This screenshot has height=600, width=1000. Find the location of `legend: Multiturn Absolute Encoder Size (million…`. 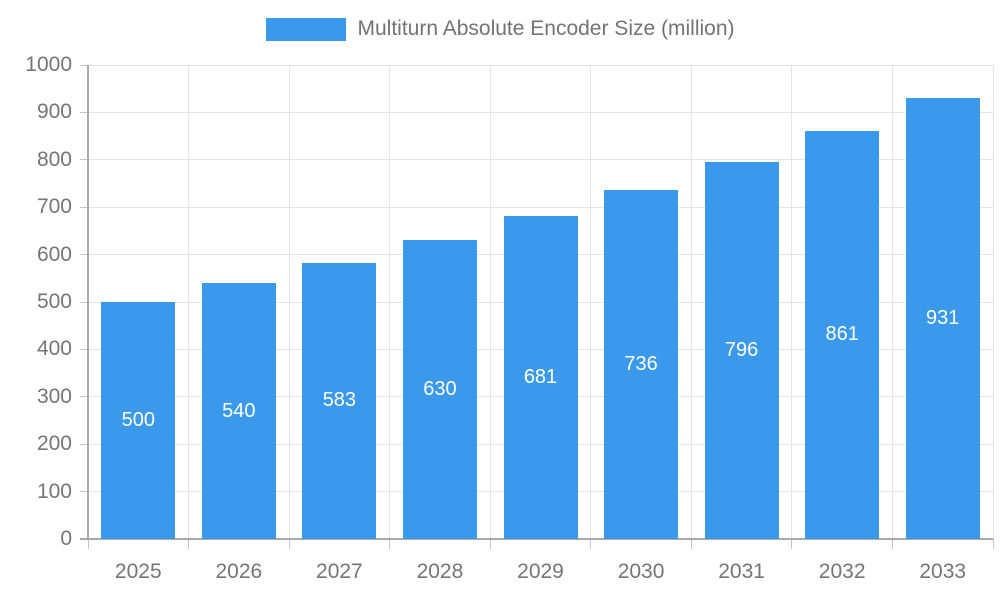

legend: Multiturn Absolute Encoder Size (million… is located at coordinates (500, 29).